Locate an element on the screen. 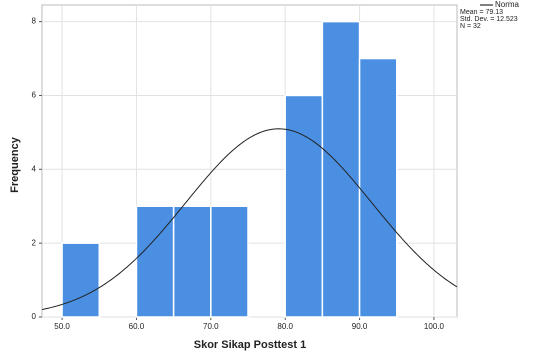  x-tick-label: 100.0 is located at coordinates (434, 326).